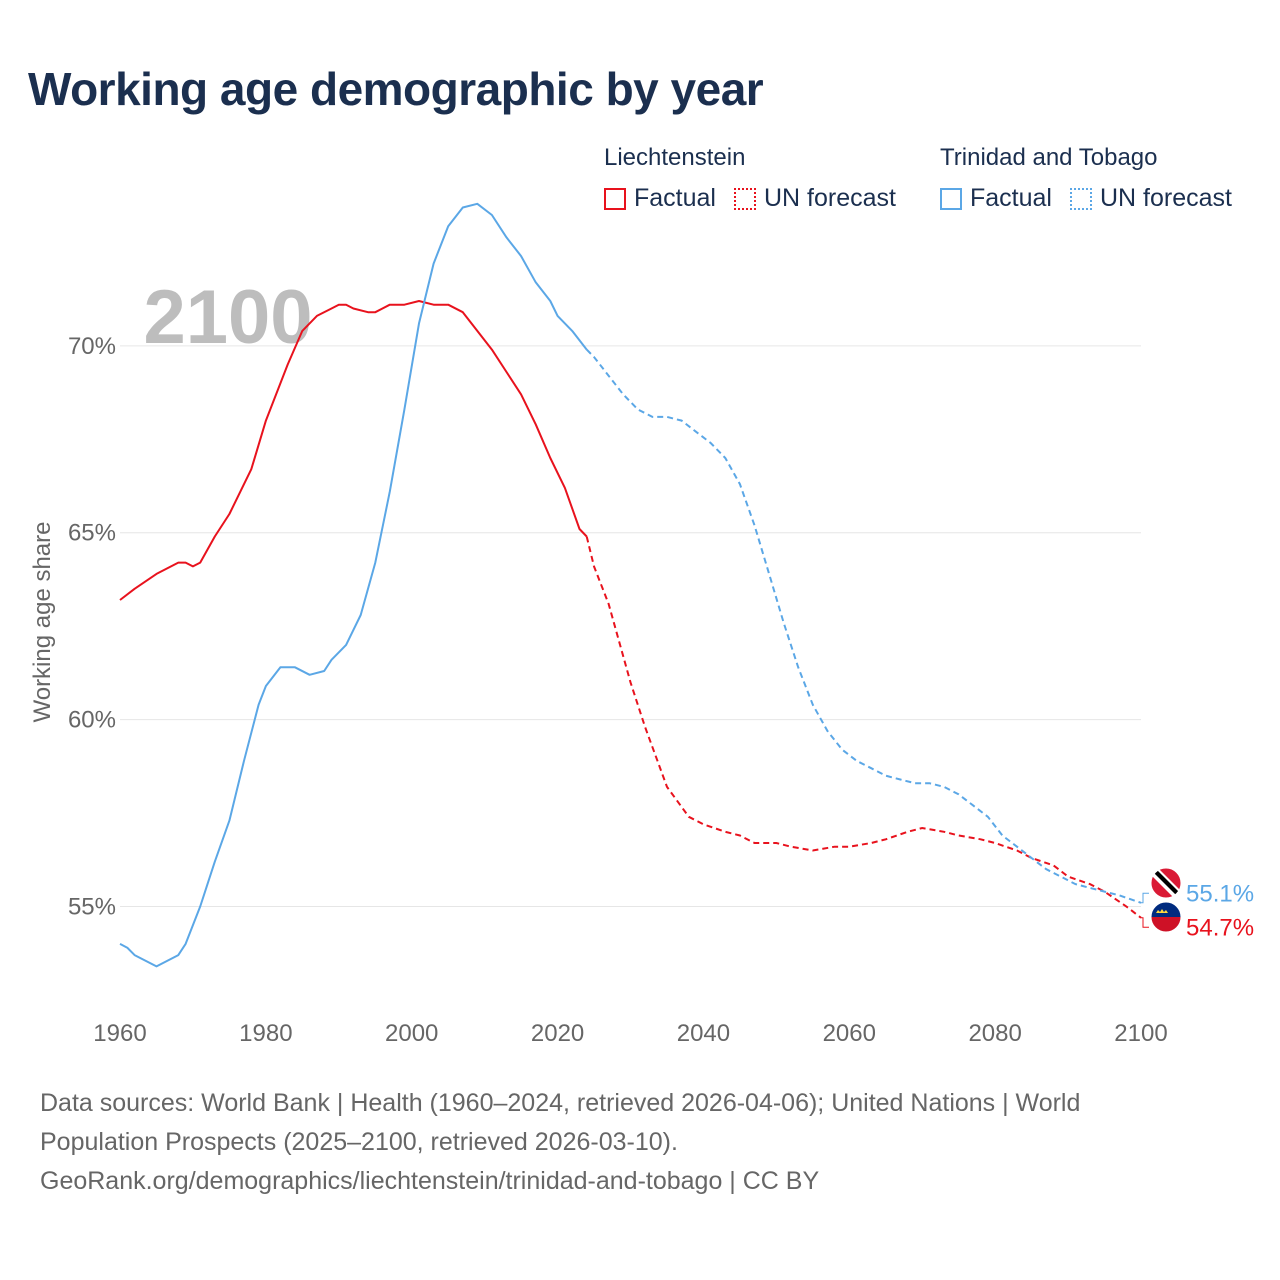 This screenshot has width=1280, height=1280. Describe the element at coordinates (42, 622) in the screenshot. I see `y-axis-label: Working age share` at that location.